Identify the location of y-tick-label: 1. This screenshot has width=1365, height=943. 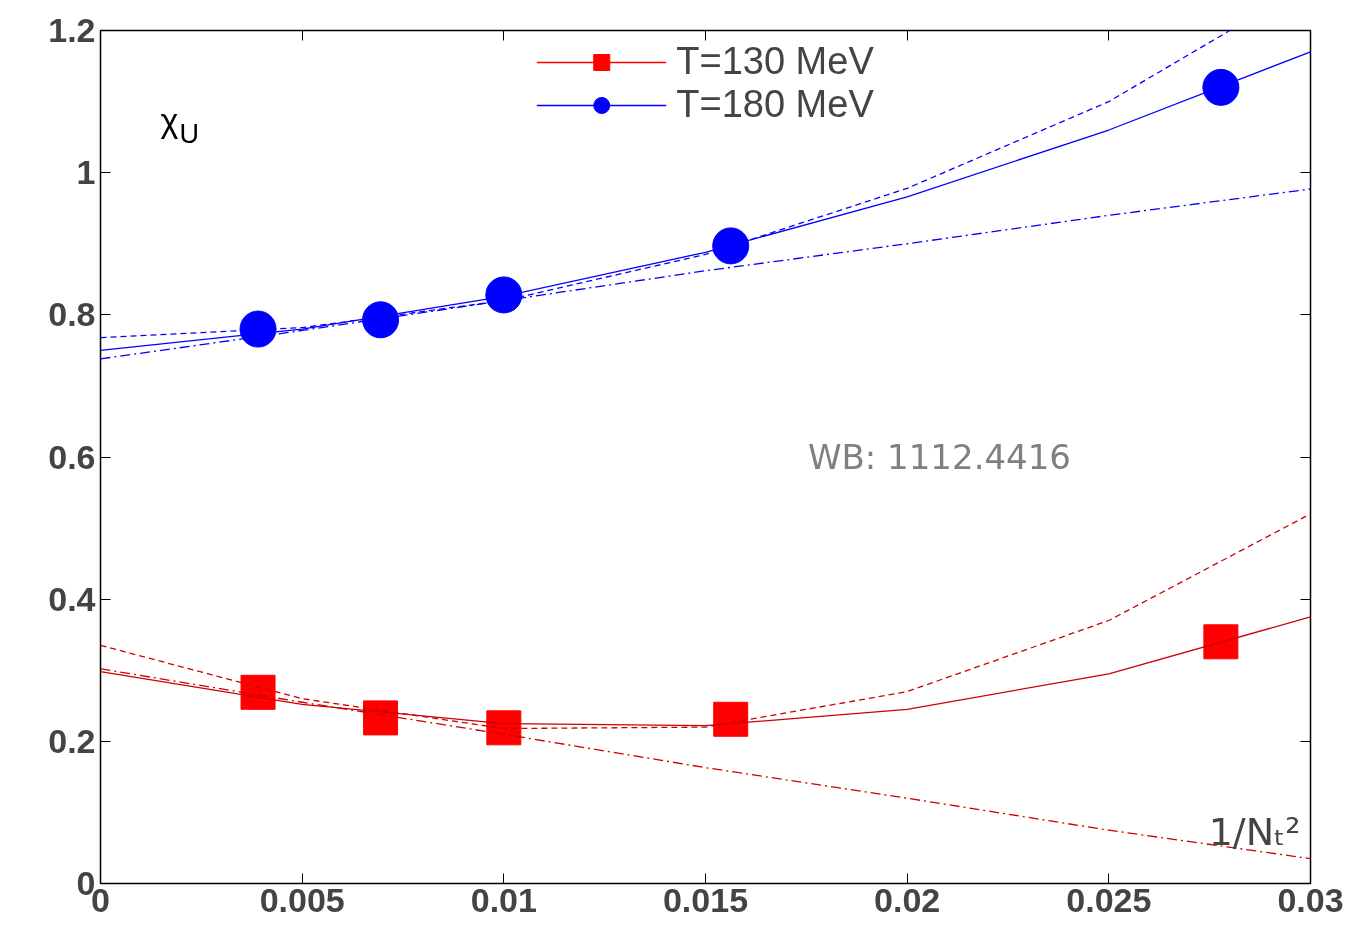
(86, 172).